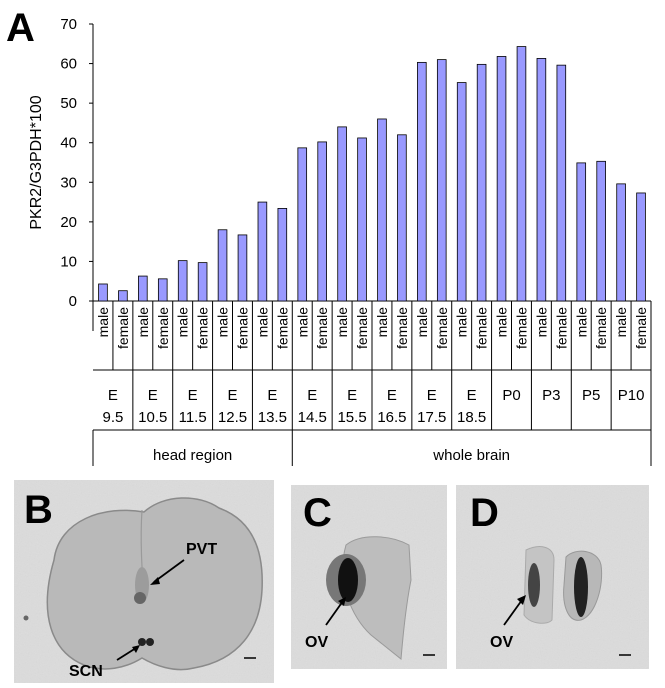 The height and width of the screenshot is (688, 665). What do you see at coordinates (126, 654) in the screenshot?
I see `scn-arrow` at bounding box center [126, 654].